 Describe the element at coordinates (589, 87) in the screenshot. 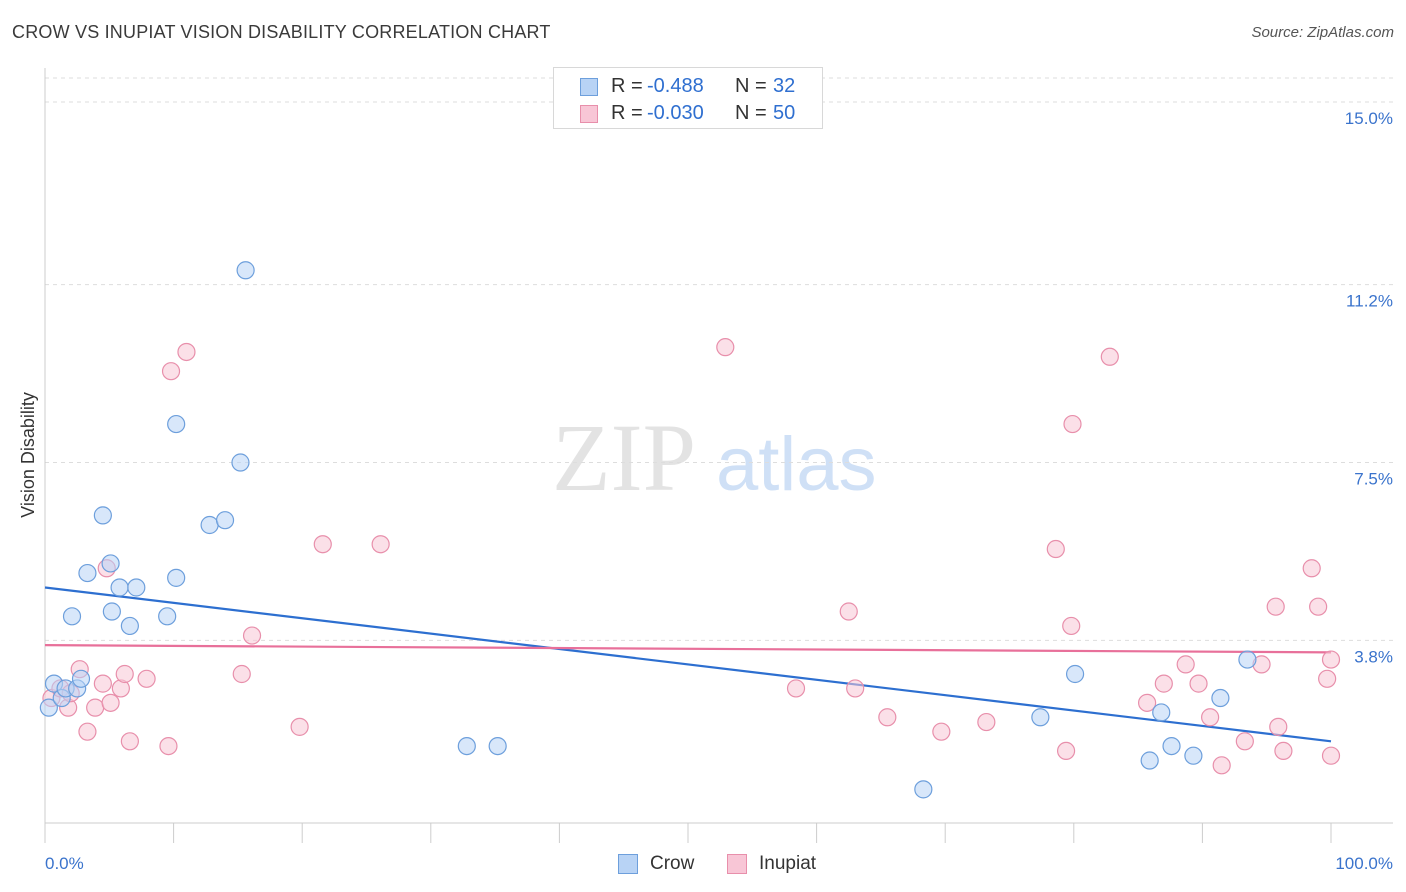

I see `crow-swatch` at that location.